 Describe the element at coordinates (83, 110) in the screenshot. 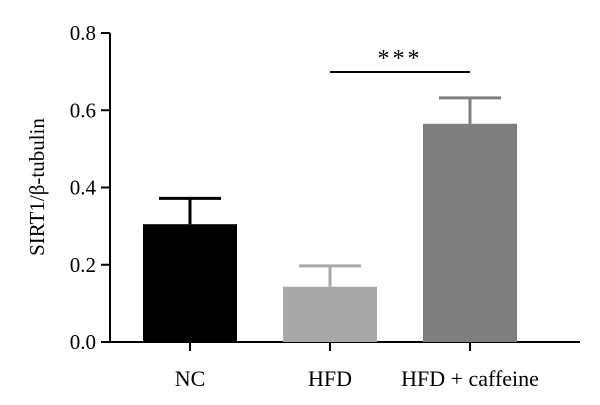

I see `y-tick-label: 0.6` at that location.